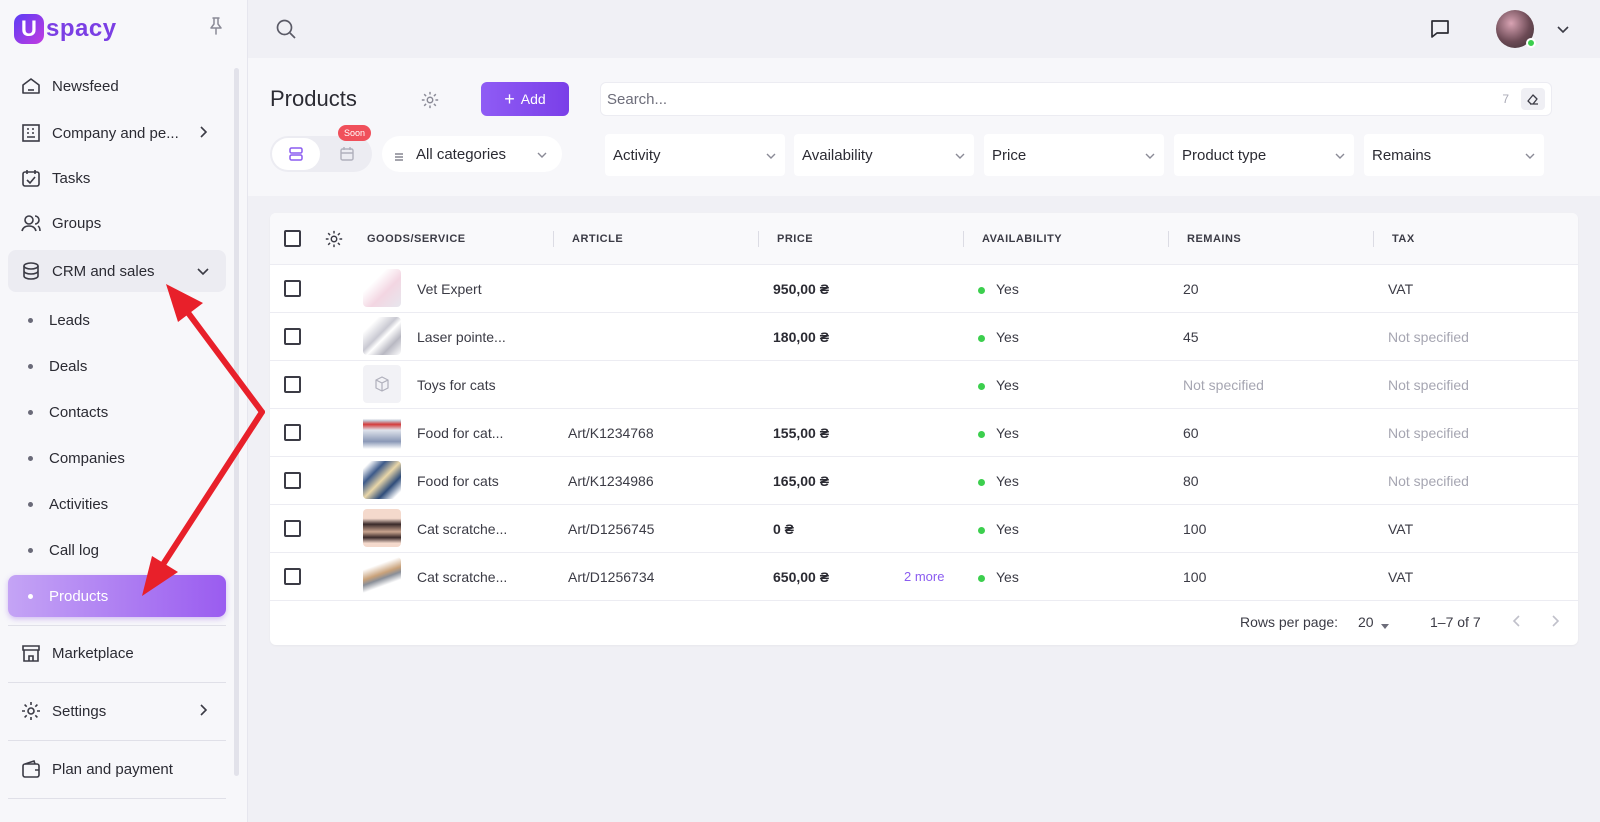 This screenshot has height=822, width=1600. What do you see at coordinates (458, 481) in the screenshot?
I see `product-name: Food for cats` at bounding box center [458, 481].